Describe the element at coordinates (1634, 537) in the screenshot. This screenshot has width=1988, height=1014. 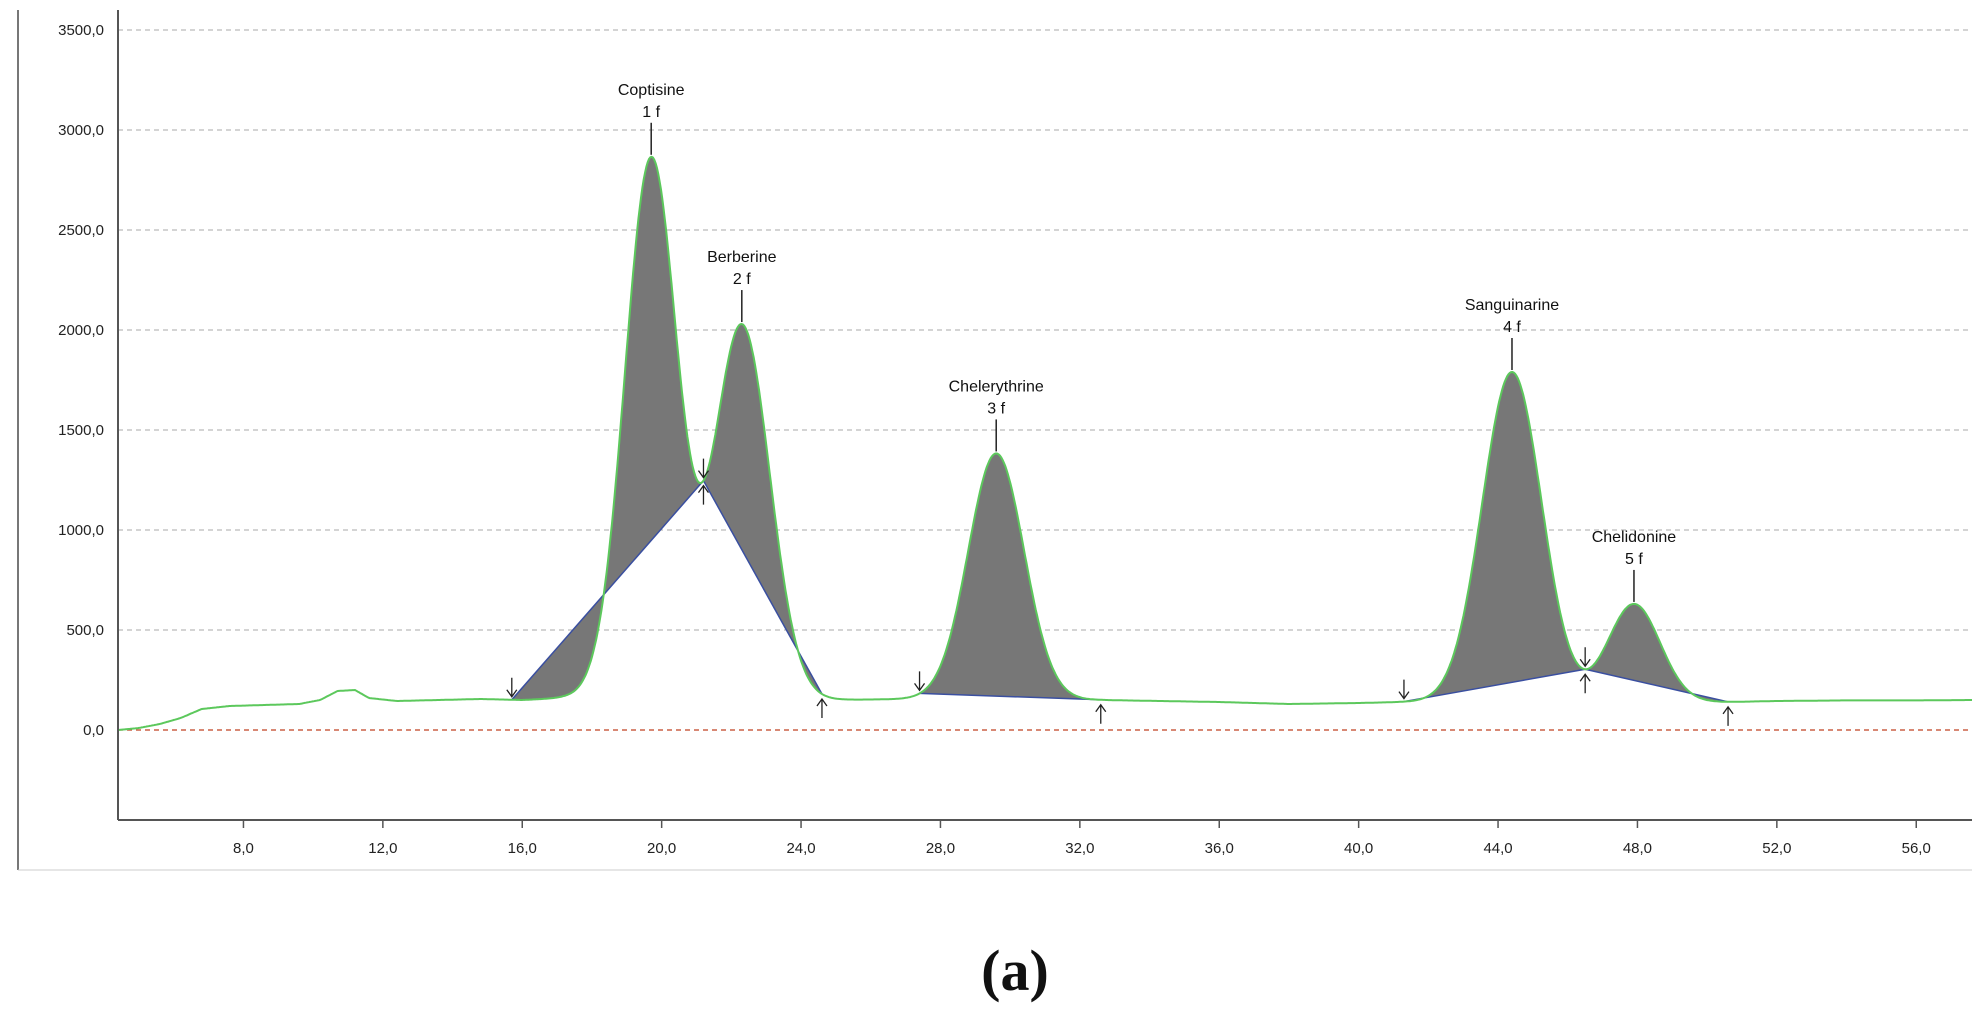
I see `peak-label-5: Chelidonine` at that location.